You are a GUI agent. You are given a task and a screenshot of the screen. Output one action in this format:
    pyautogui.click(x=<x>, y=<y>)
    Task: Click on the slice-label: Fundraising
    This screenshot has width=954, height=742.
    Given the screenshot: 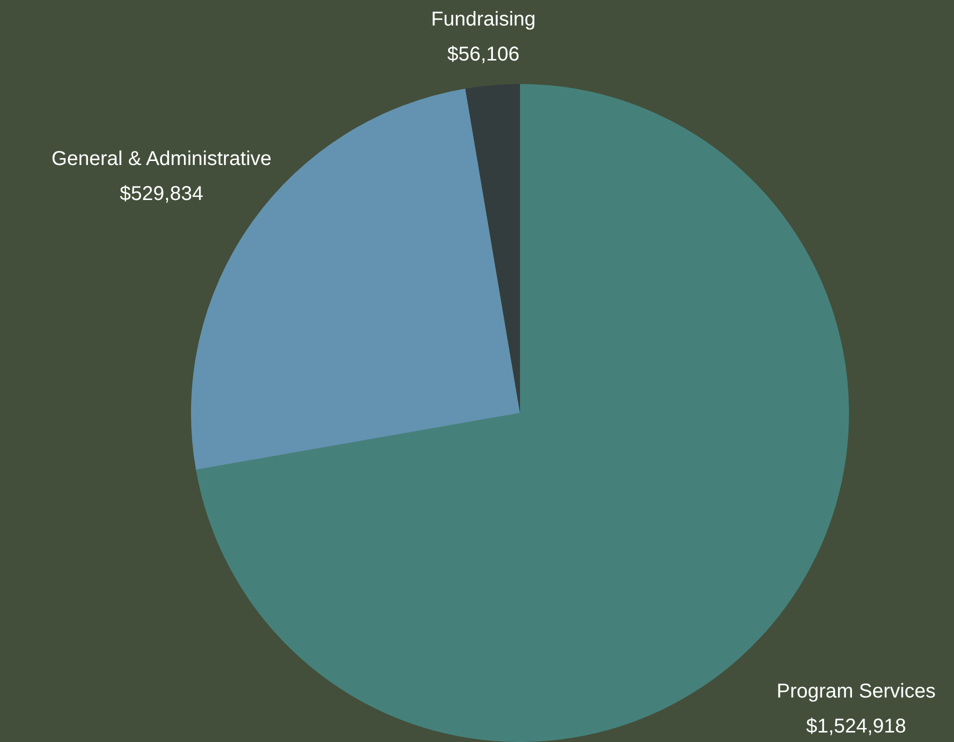 What is the action you would take?
    pyautogui.click(x=483, y=19)
    